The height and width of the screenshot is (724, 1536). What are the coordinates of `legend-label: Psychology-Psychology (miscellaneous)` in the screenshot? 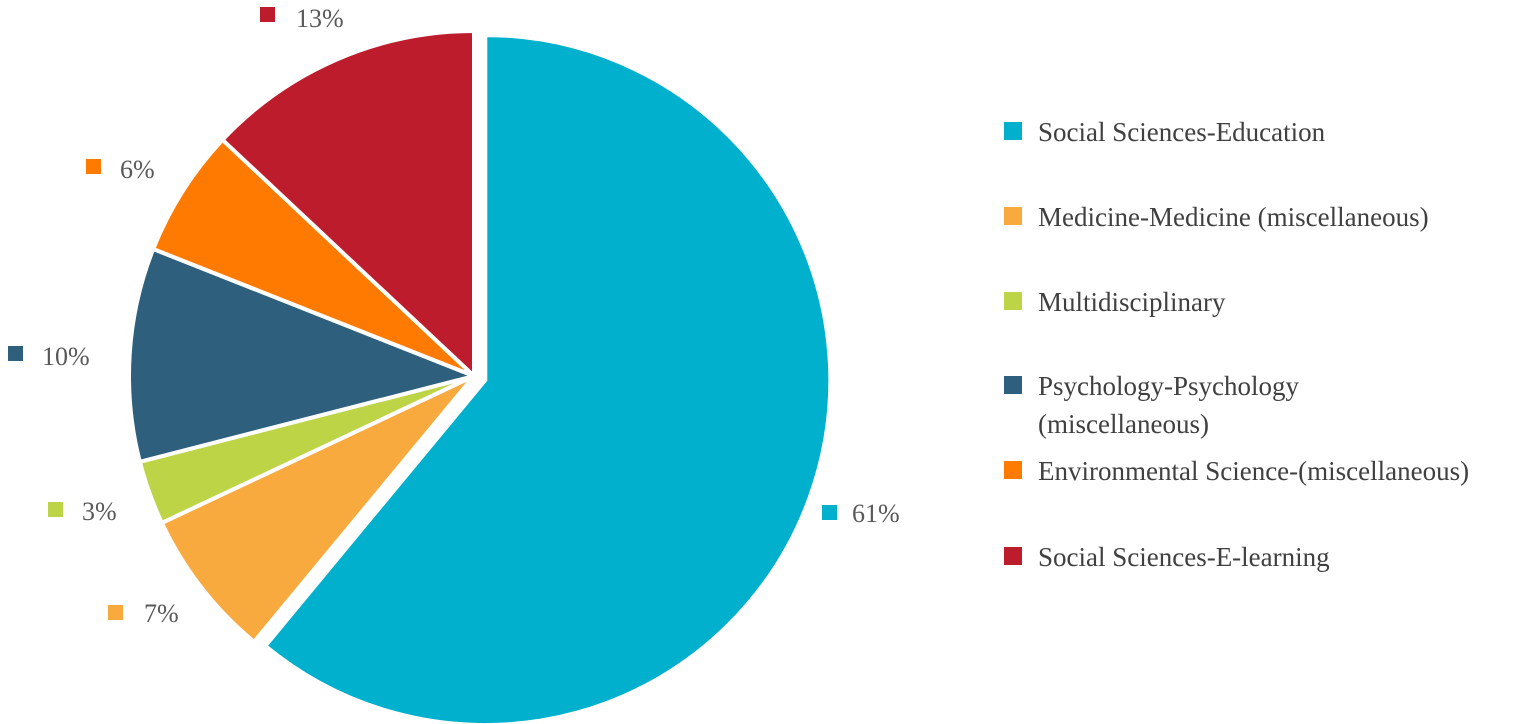 It's located at (1169, 405).